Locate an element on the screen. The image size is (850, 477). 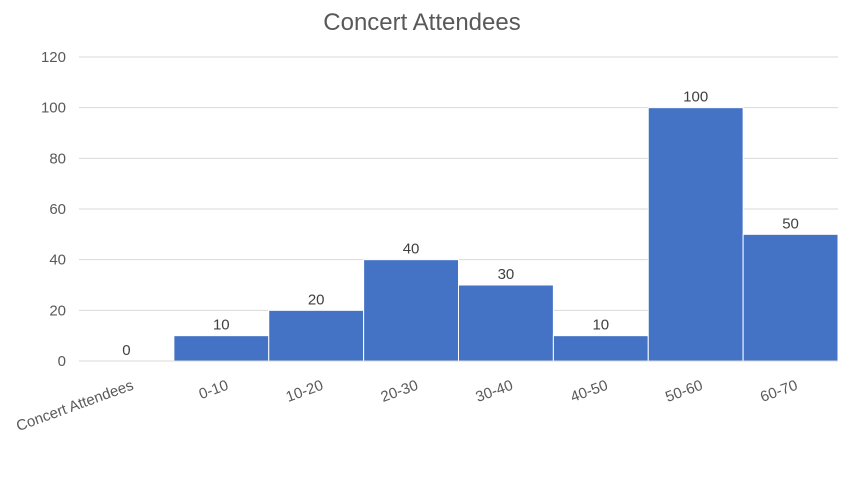
y-tick-label: 20 is located at coordinates (57, 310).